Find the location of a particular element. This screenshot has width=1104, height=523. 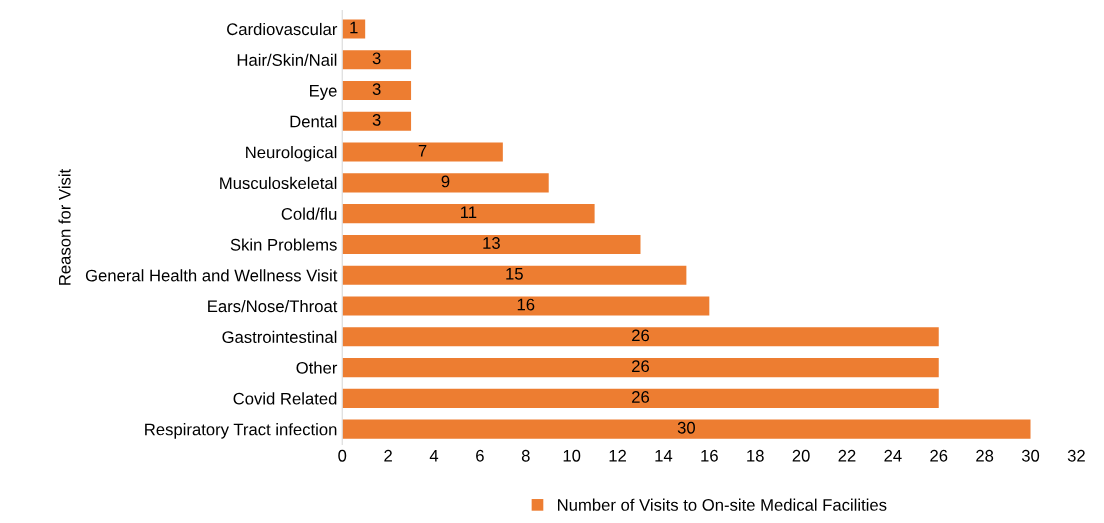

y-tick-label: Respiratory Tract infection is located at coordinates (241, 431).